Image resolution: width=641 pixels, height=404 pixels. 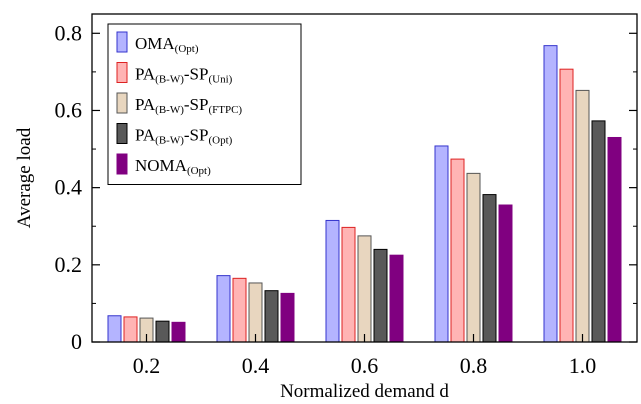 What do you see at coordinates (184, 136) in the screenshot?
I see `legend-label: PA(B-W)-SP(Opt)` at bounding box center [184, 136].